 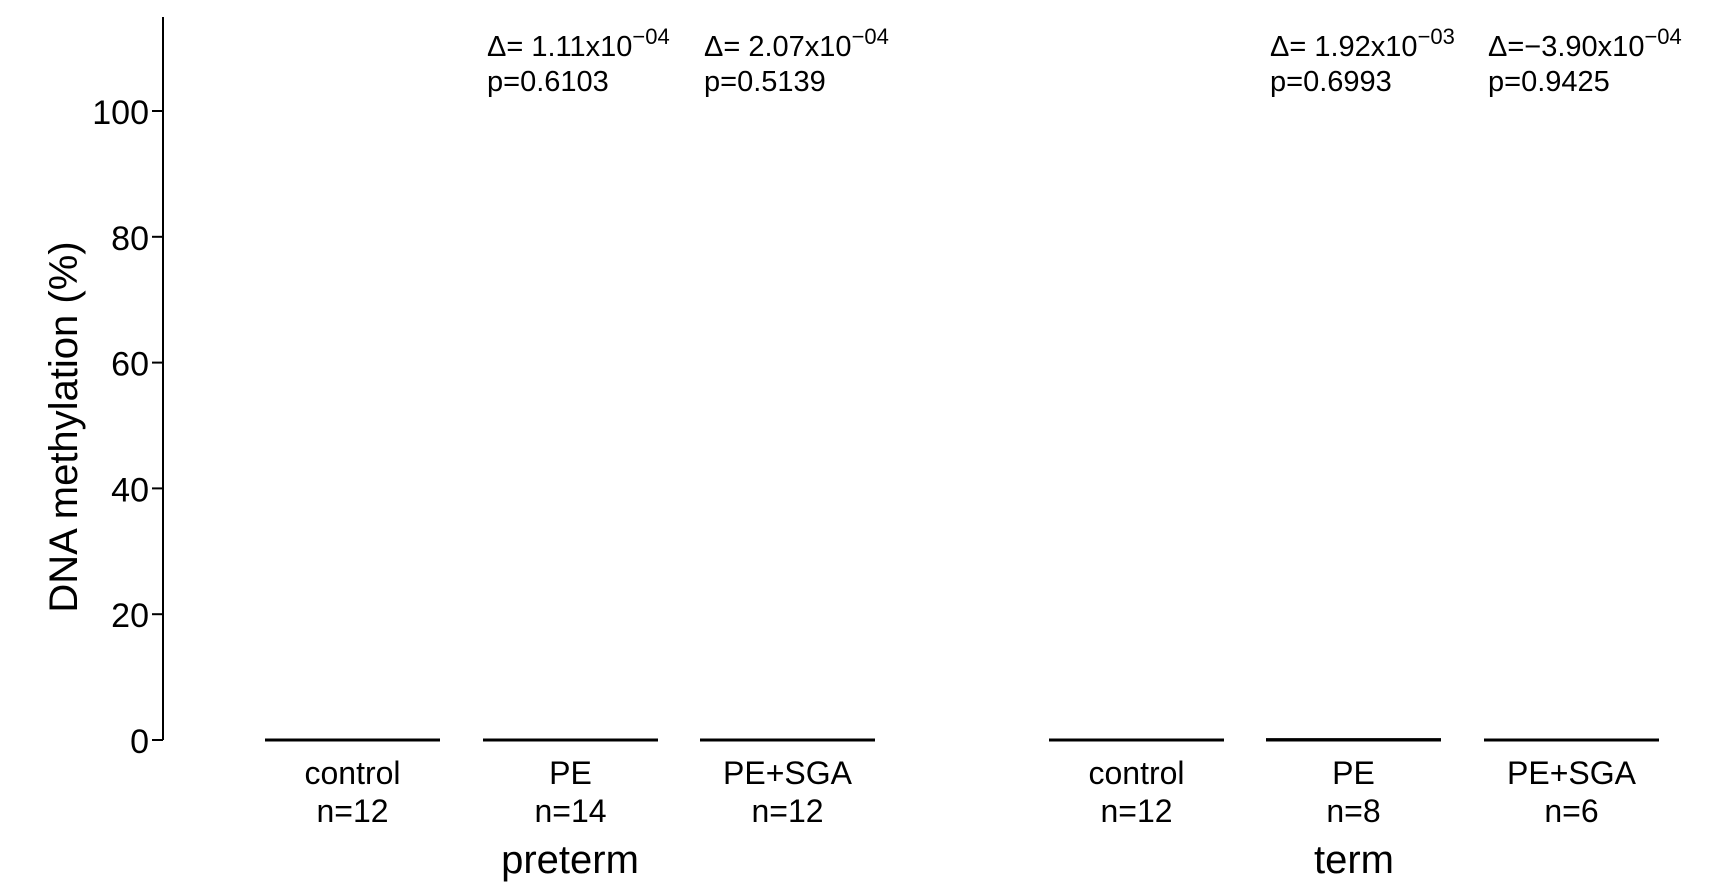 What do you see at coordinates (120, 113) in the screenshot?
I see `y-tick-label: 100` at bounding box center [120, 113].